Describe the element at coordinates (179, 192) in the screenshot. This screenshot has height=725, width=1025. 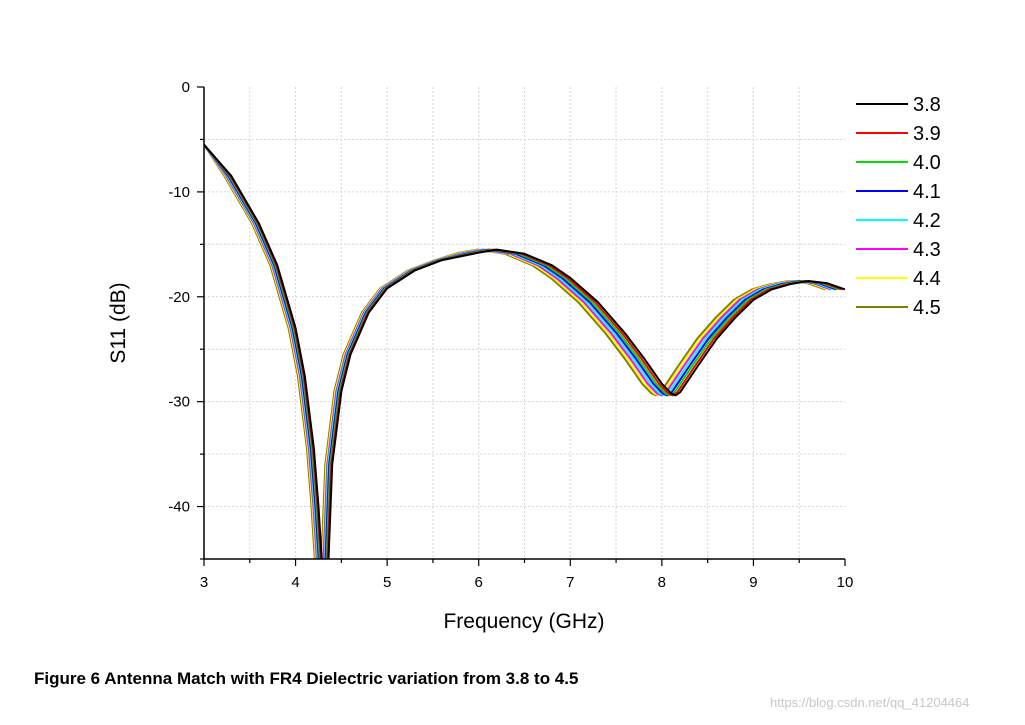
I see `y-tick-label: -10` at that location.